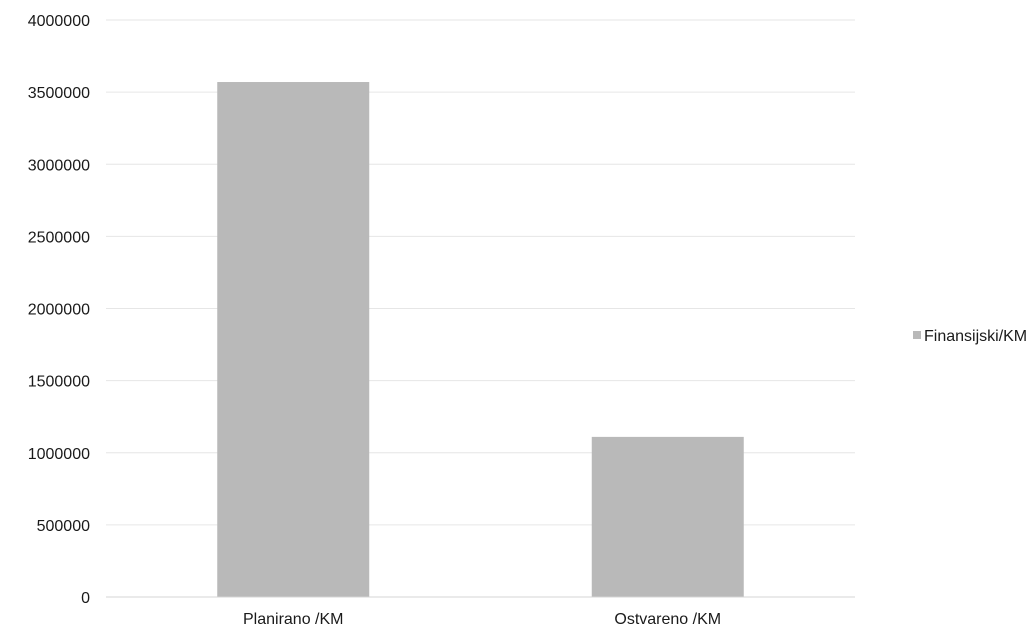 The height and width of the screenshot is (636, 1030). Describe the element at coordinates (59, 237) in the screenshot. I see `y-tick-label: 2500000` at that location.